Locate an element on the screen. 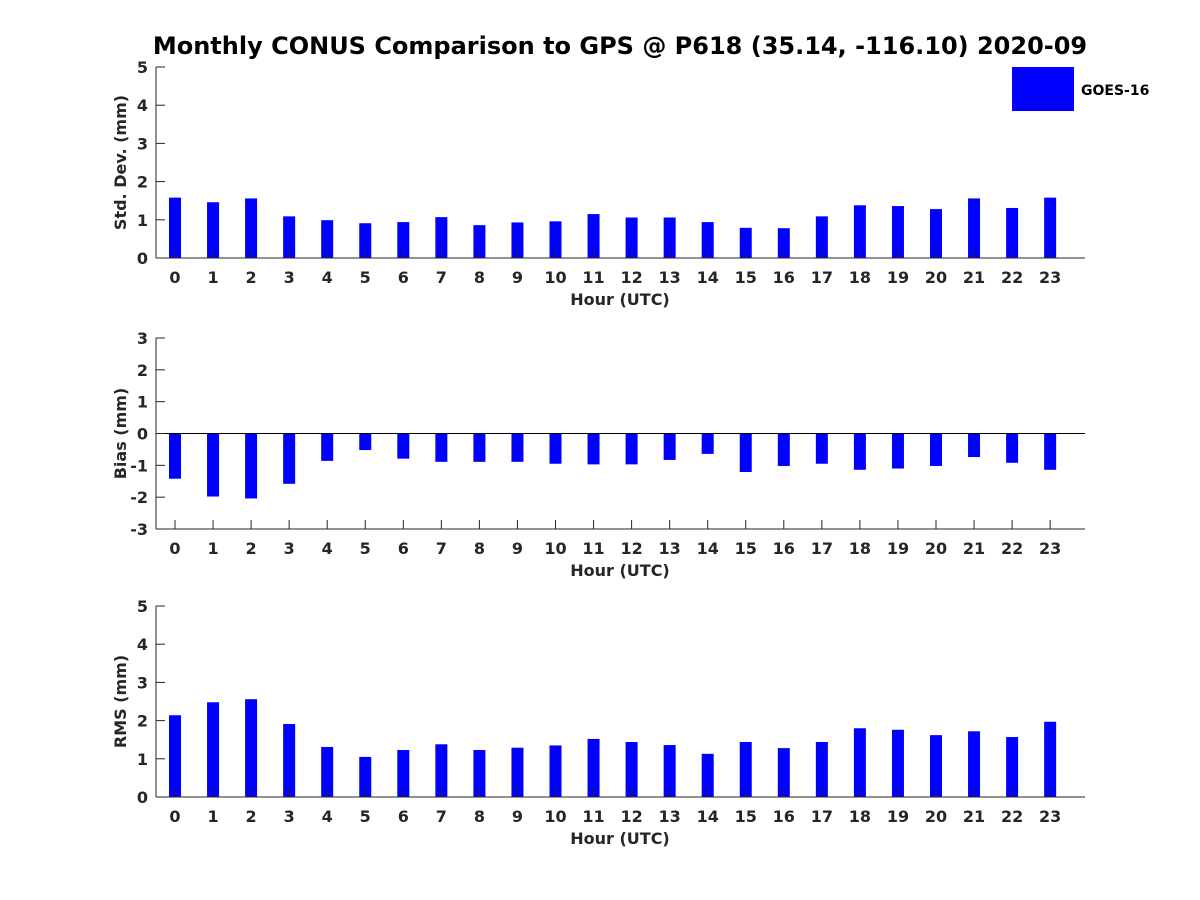 This screenshot has height=900, width=1200. x-tick-label: 14 is located at coordinates (708, 548).